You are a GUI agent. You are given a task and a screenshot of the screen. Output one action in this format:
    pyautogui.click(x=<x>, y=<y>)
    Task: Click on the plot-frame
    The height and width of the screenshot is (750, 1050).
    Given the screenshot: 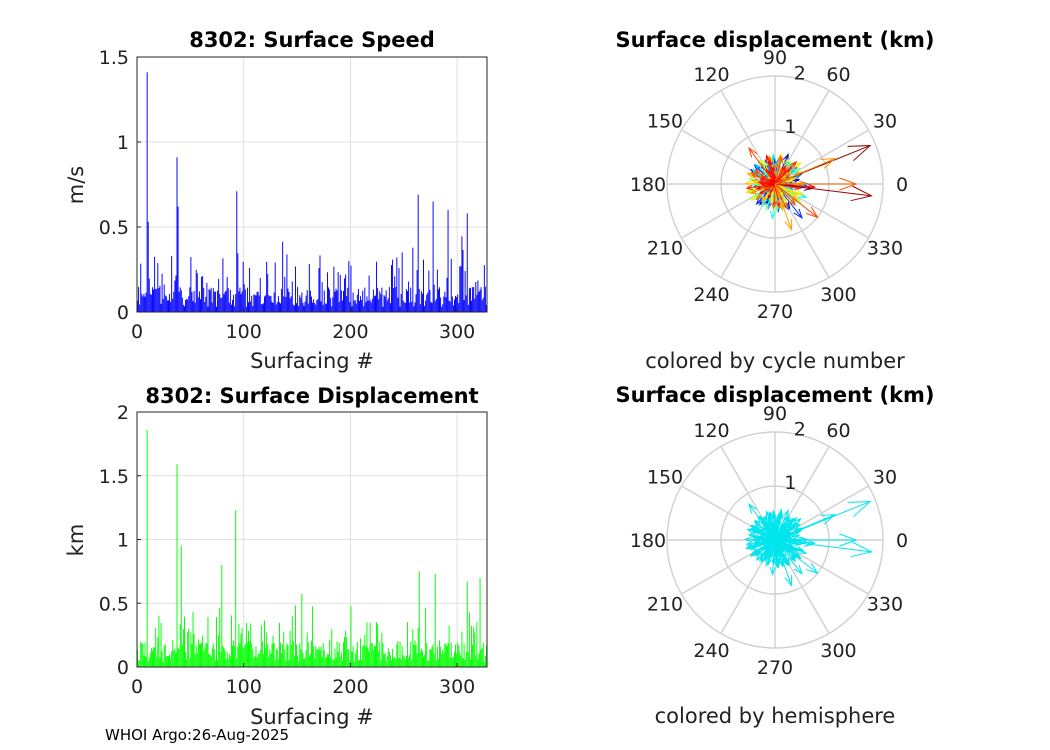 What is the action you would take?
    pyautogui.click(x=312, y=184)
    